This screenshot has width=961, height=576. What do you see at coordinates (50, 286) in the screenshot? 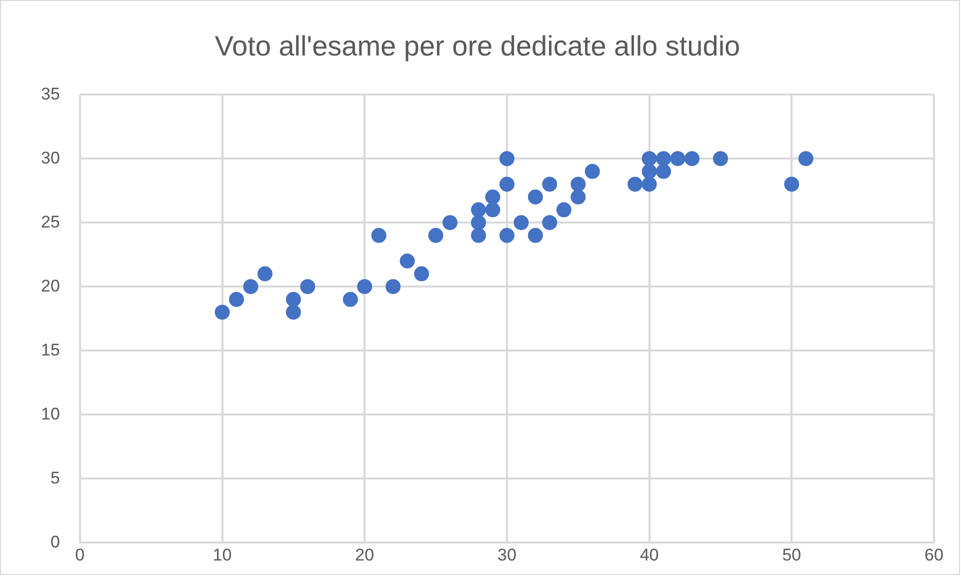
I see `y-tick-label: 20` at bounding box center [50, 286].